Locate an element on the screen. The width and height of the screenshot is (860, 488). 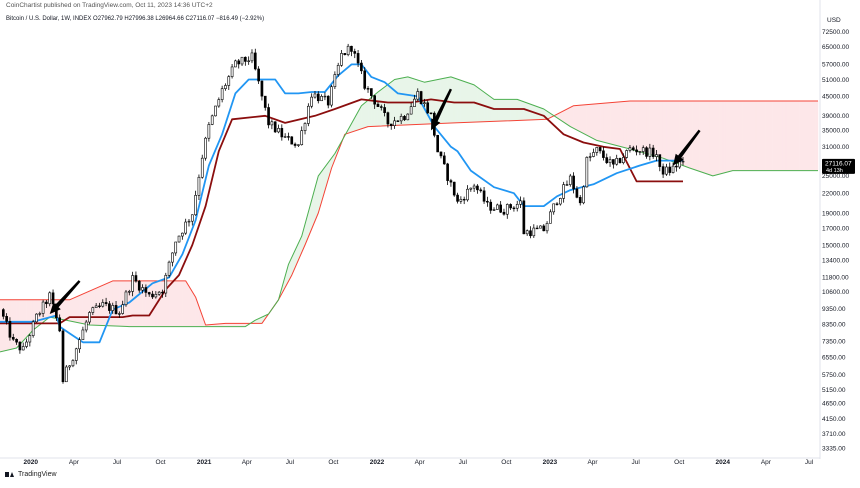
price-tick-label: 65000.00 is located at coordinates (835, 47).